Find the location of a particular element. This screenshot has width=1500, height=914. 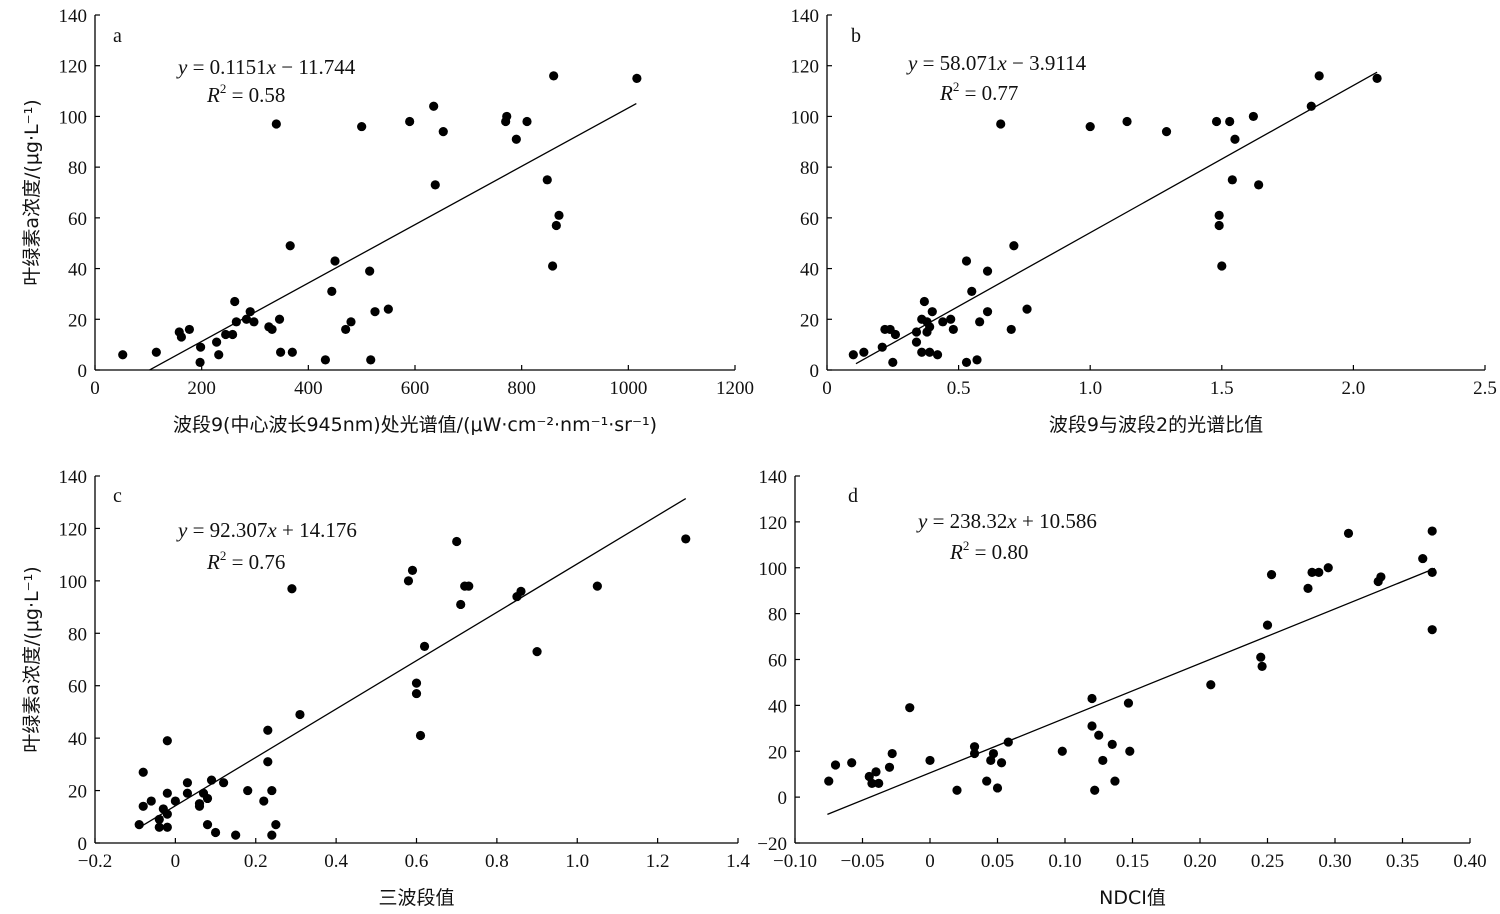

x-tick-label: 0.05 is located at coordinates (997, 861).